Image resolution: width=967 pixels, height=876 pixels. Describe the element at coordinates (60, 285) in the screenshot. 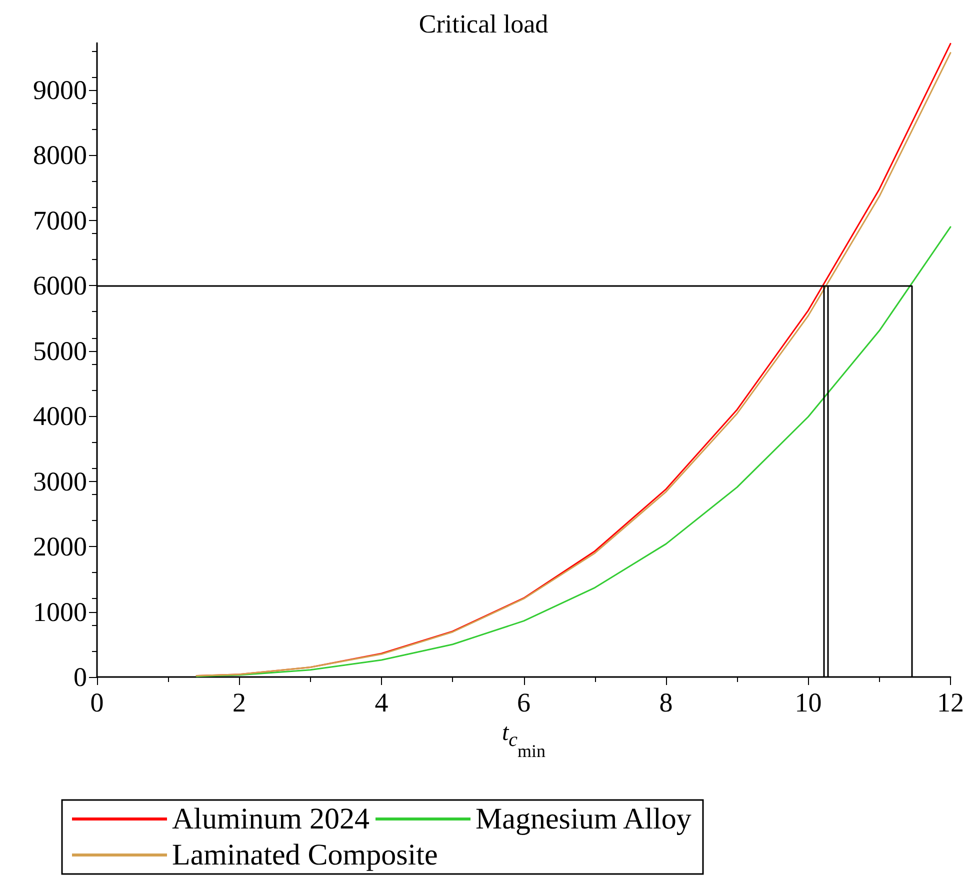

I see `y-tick-label: 6000` at that location.